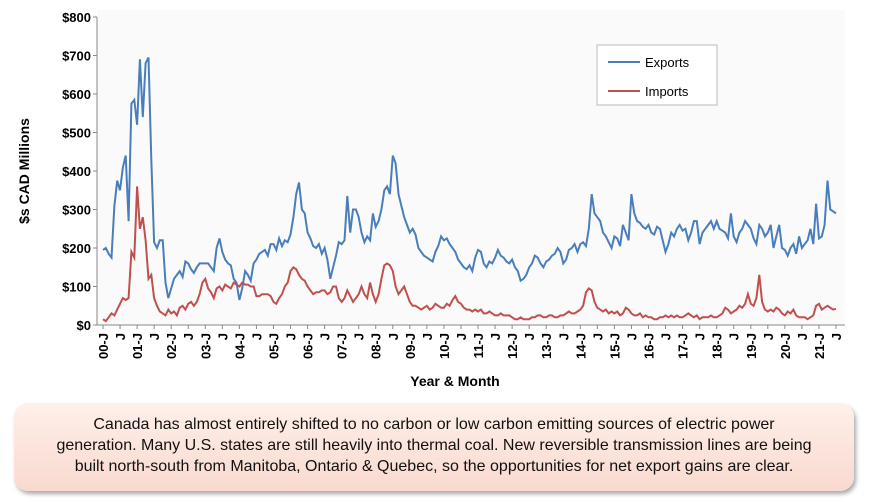 The height and width of the screenshot is (502, 870). What do you see at coordinates (444, 346) in the screenshot?
I see `x-tick-label: 10-J` at bounding box center [444, 346].